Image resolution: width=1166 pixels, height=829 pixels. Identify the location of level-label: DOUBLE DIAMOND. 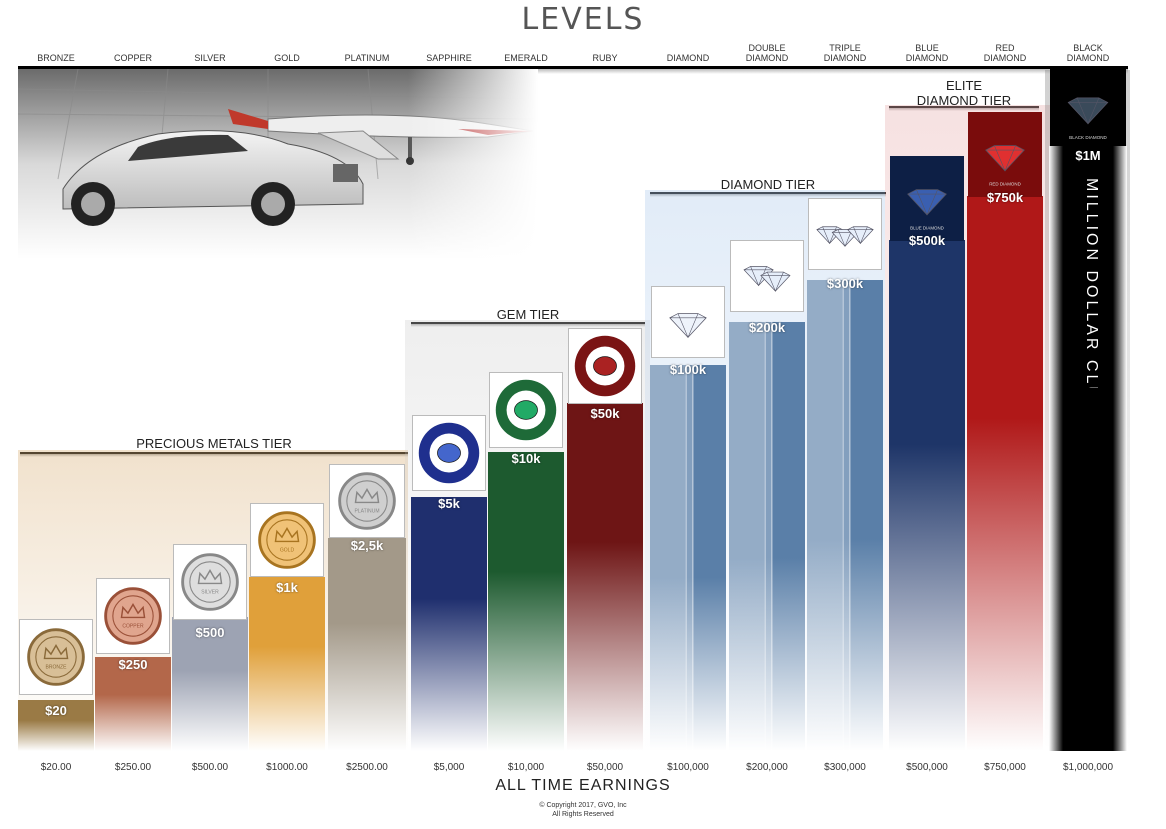
(767, 53).